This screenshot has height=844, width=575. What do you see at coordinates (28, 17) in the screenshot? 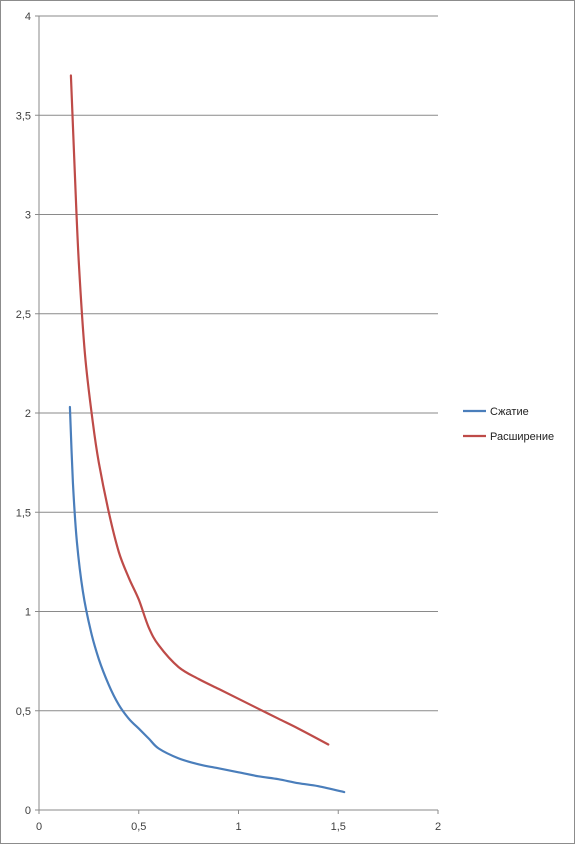
I see `y-tick-label: 4` at bounding box center [28, 17].